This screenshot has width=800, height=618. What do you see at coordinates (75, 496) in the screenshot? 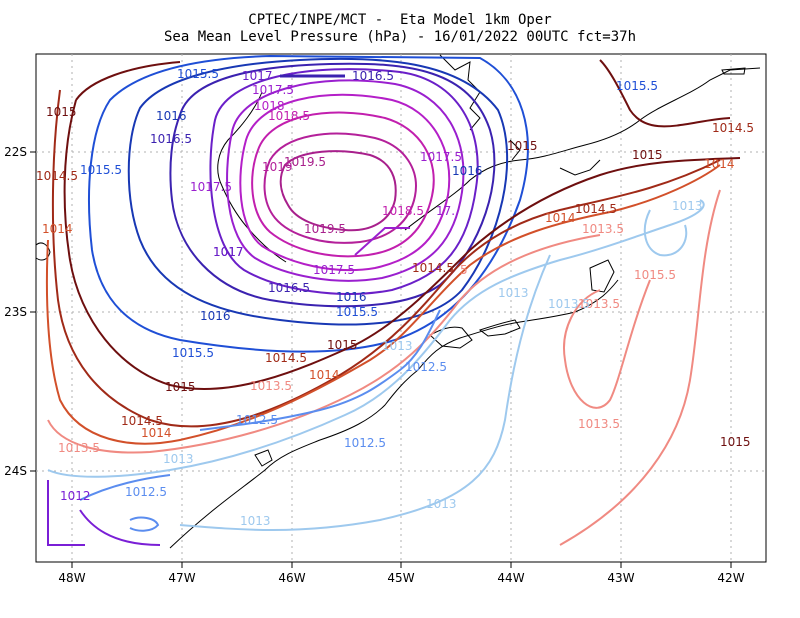
I see `contour-label: 1012` at bounding box center [75, 496].